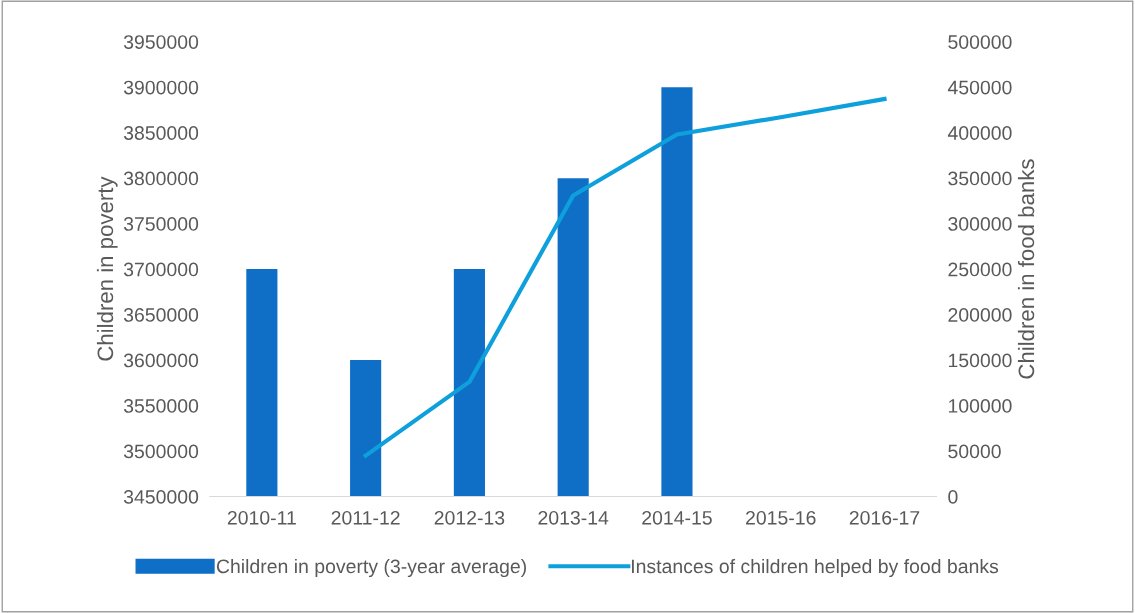  What do you see at coordinates (161, 315) in the screenshot?
I see `y-tick-label: 3650000` at bounding box center [161, 315].